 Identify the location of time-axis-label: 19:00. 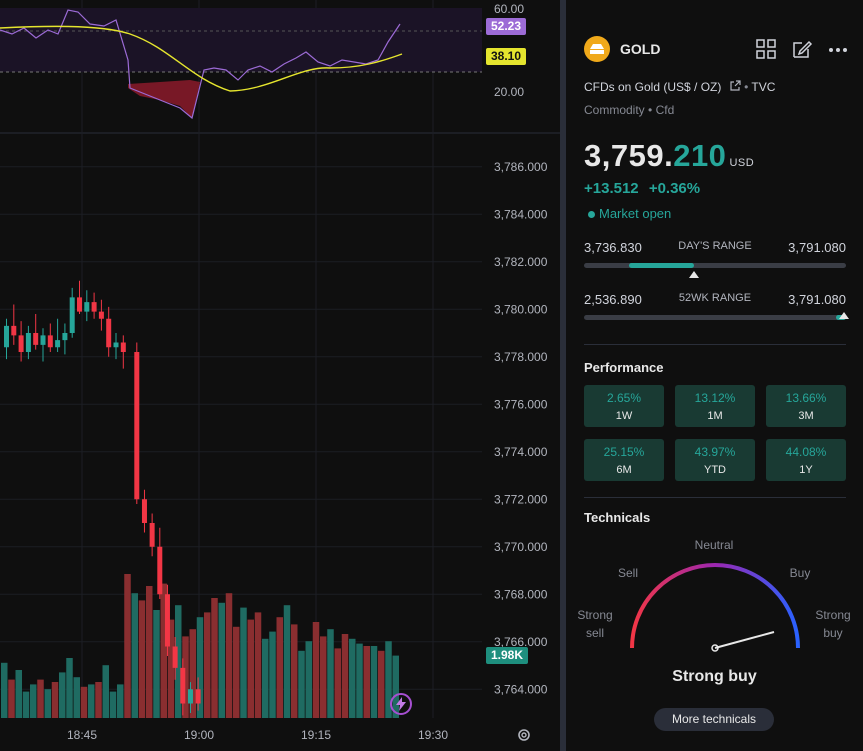
(199, 735).